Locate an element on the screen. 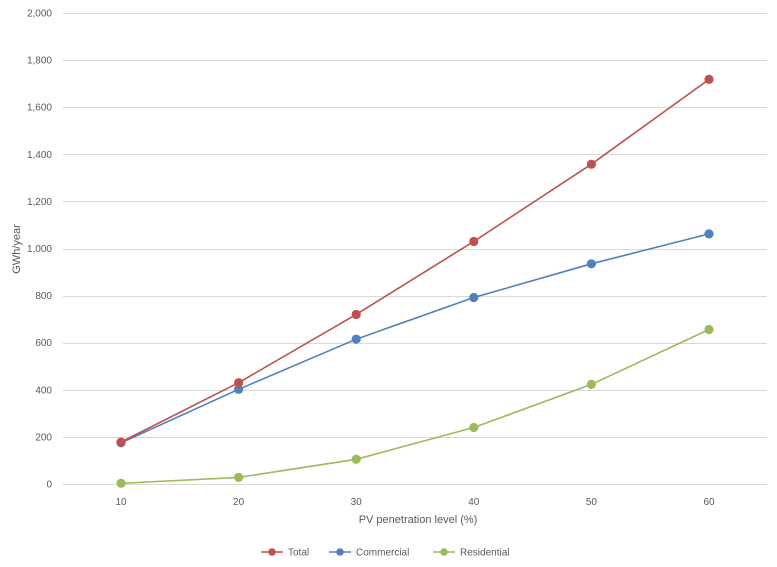 The height and width of the screenshot is (567, 777). y-tick-label: 1,200 is located at coordinates (39, 202).